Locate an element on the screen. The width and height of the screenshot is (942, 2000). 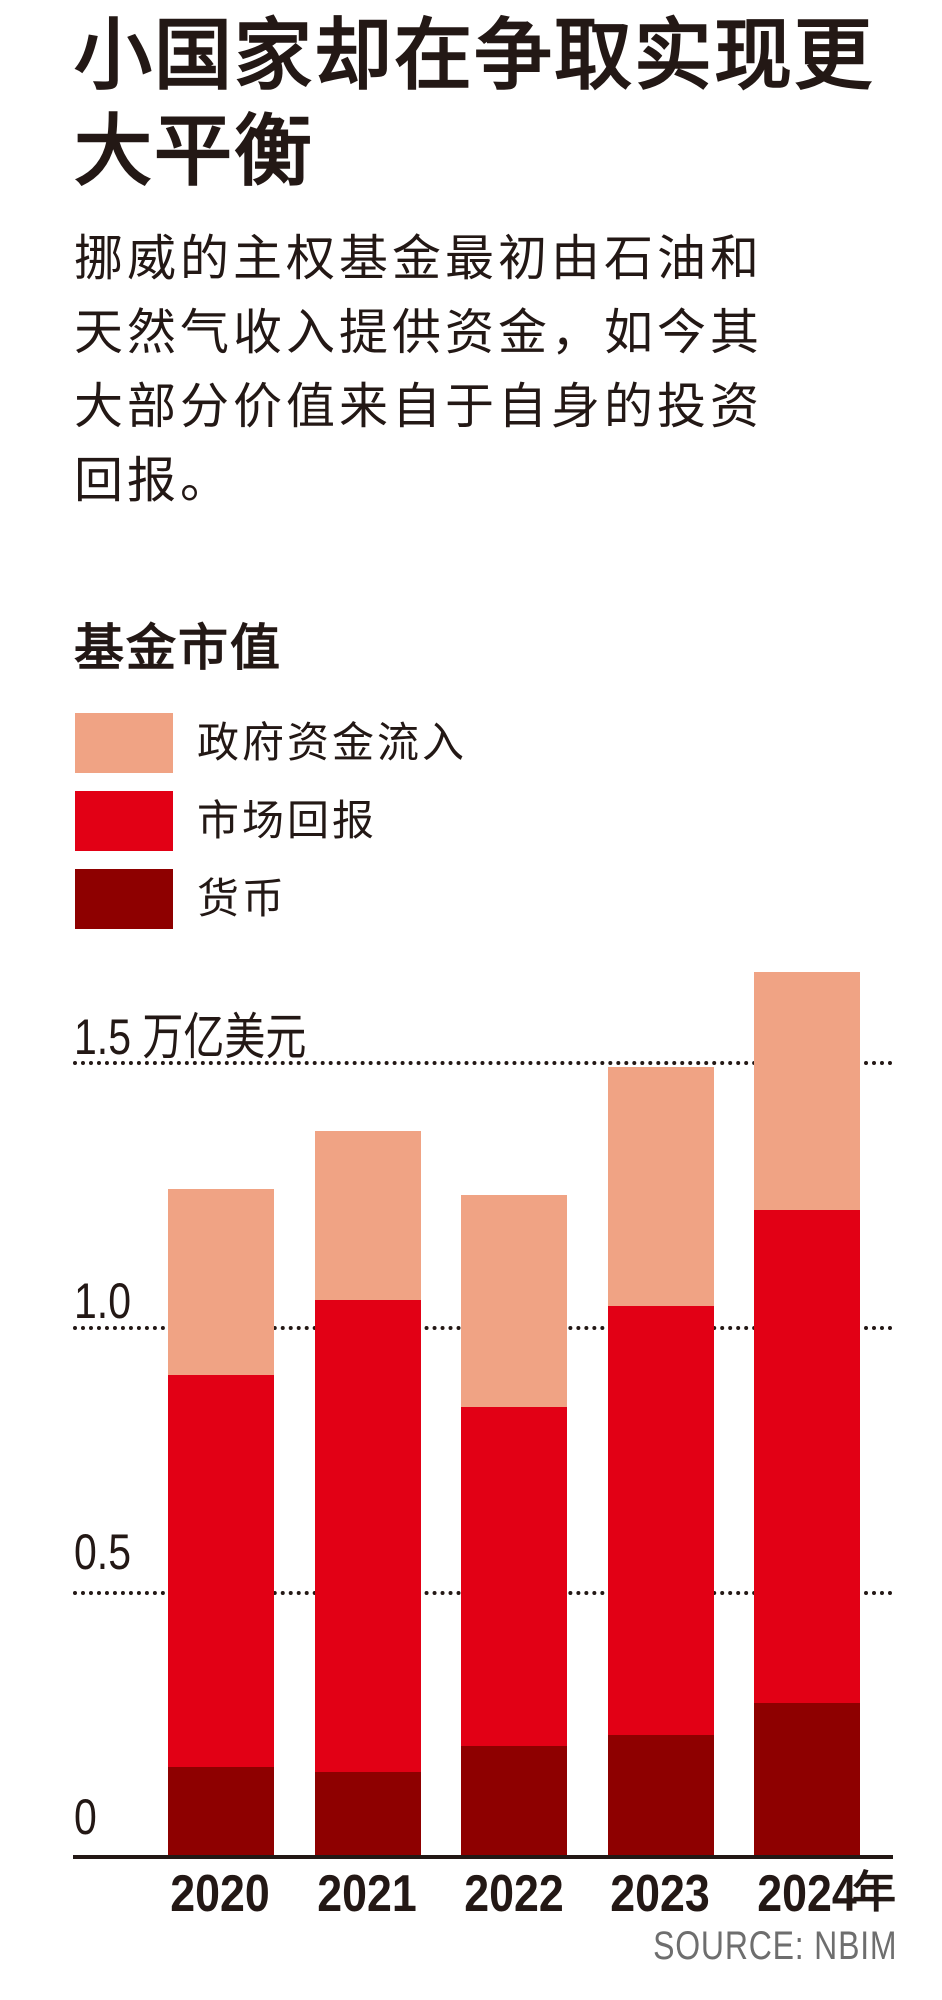
bar-2021 is located at coordinates (368, 1493).